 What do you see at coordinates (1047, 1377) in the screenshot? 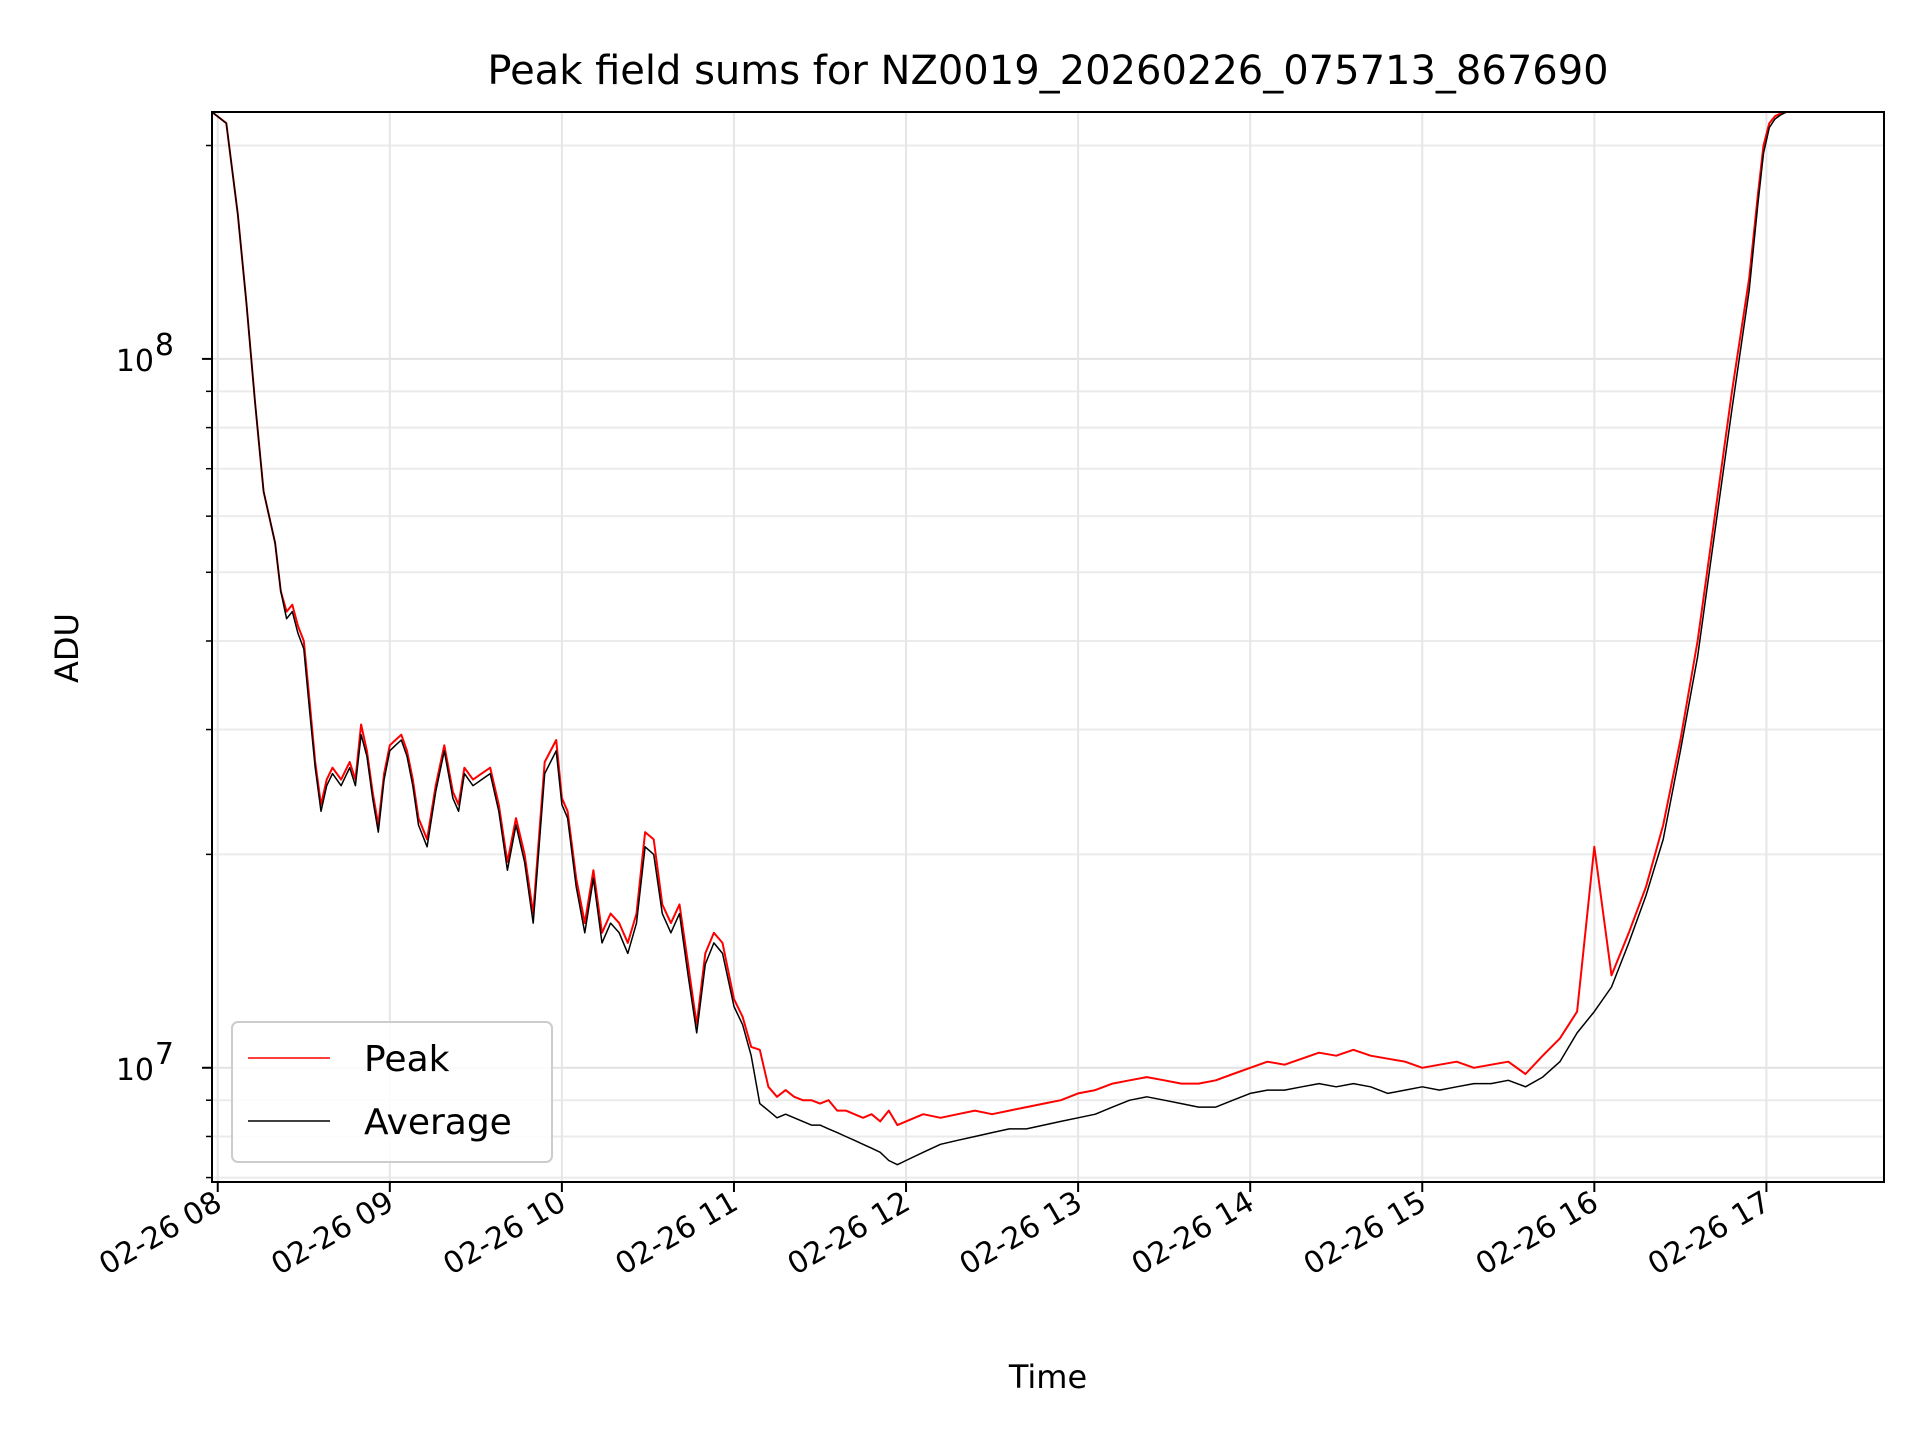
I see `x-axis-title: Time` at bounding box center [1047, 1377].